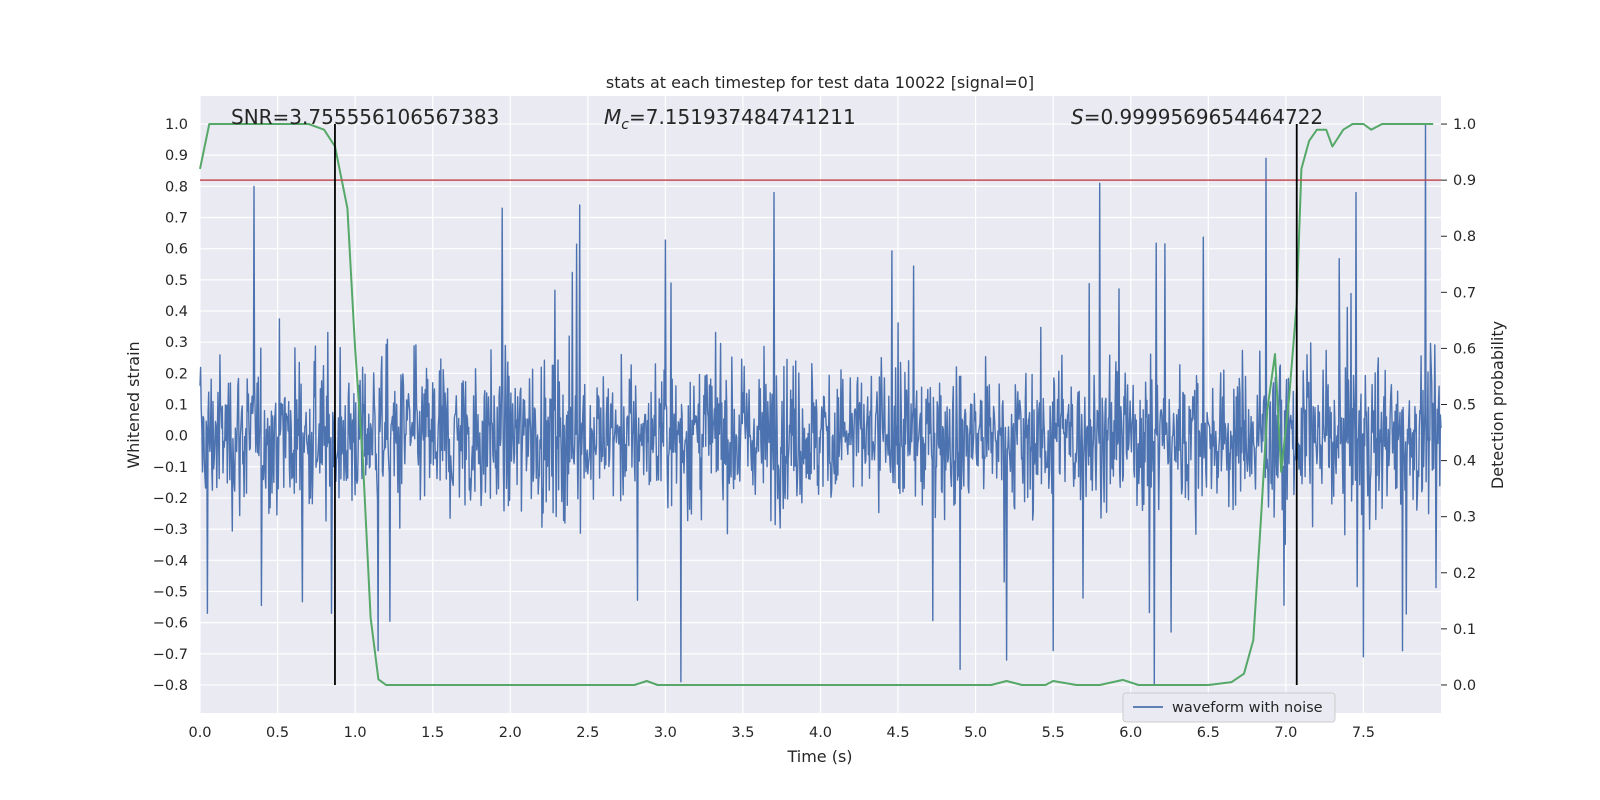 This screenshot has height=800, width=1600. Describe the element at coordinates (898, 733) in the screenshot. I see `x-tick-label: 4.5` at that location.